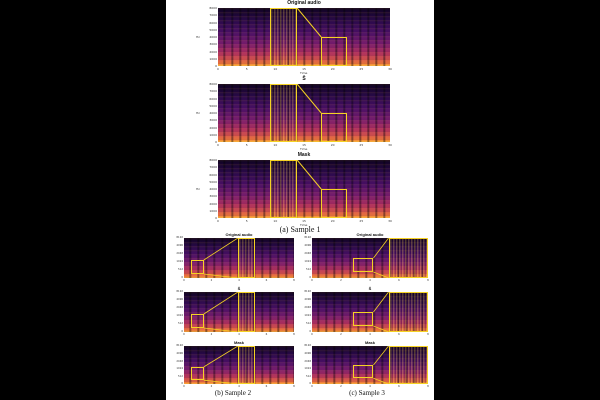 This screenshot has height=400, width=600. I want to click on sample1-y-tick-label: 3000, so click(213, 44).